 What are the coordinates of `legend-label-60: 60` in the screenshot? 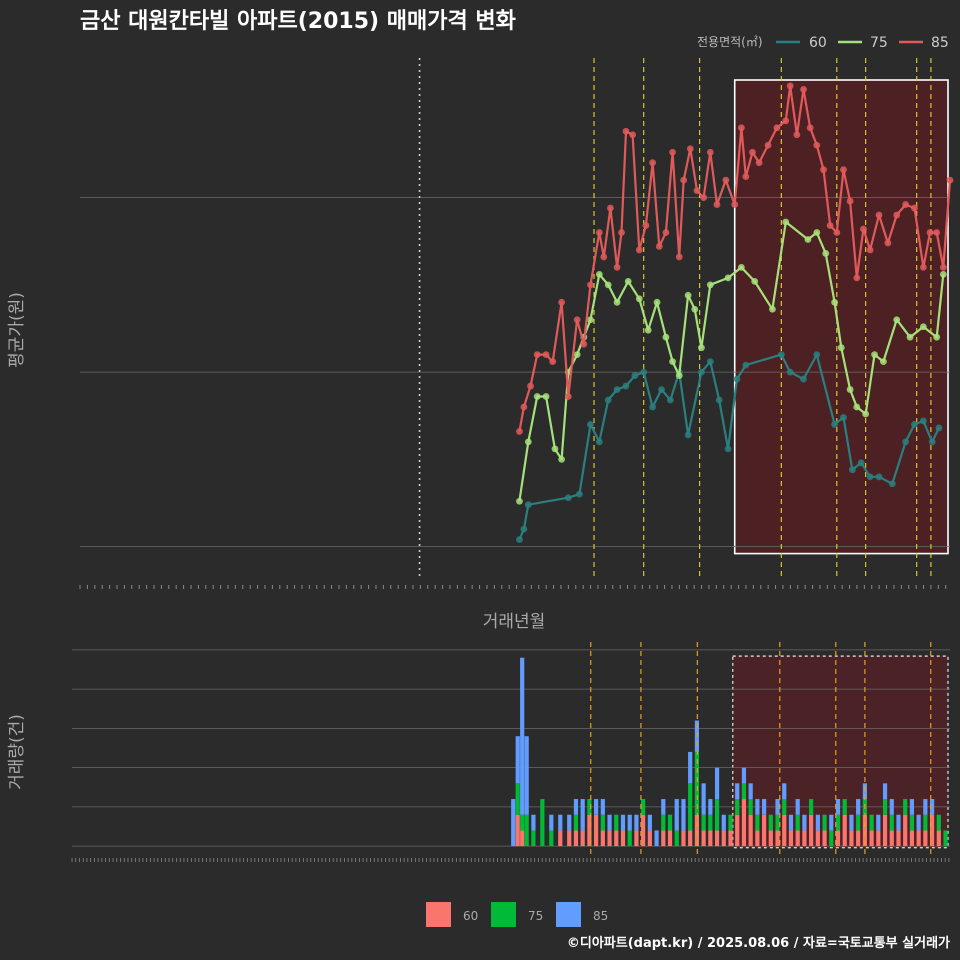 It's located at (818, 43).